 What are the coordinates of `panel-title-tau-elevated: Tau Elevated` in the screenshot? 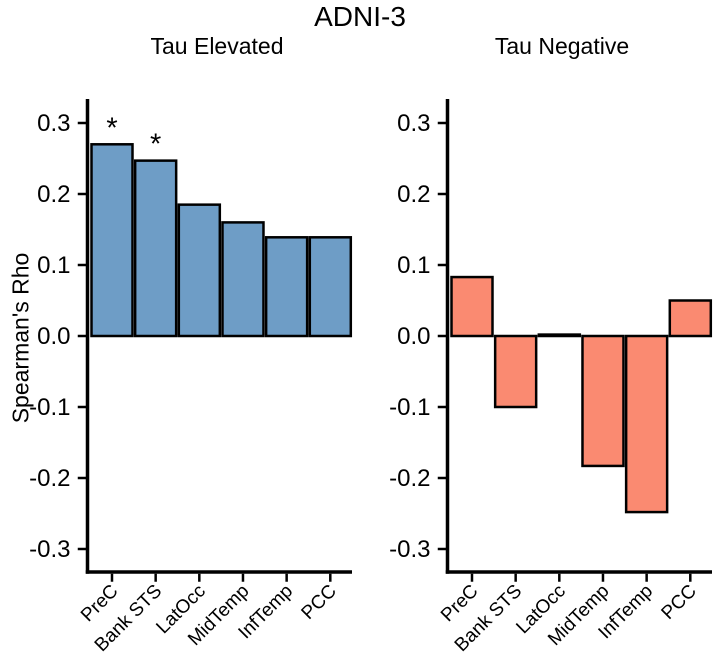 It's located at (217, 46).